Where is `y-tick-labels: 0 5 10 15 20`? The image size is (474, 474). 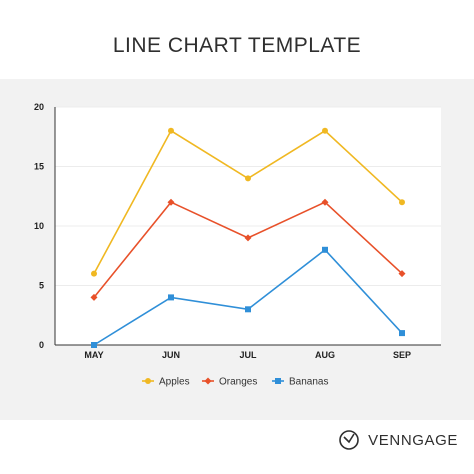
y-tick-labels: 0 5 10 15 20 is located at coordinates (39, 226).